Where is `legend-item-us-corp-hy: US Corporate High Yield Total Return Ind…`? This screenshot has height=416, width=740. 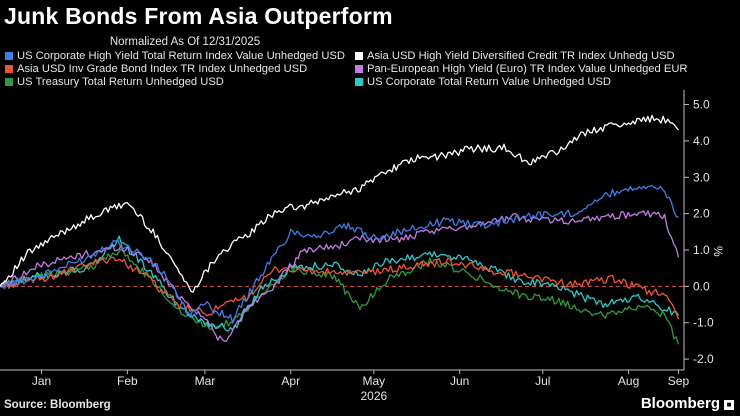
legend-item-us-corp-hy: US Corporate High Yield Total Return Ind… is located at coordinates (175, 56).